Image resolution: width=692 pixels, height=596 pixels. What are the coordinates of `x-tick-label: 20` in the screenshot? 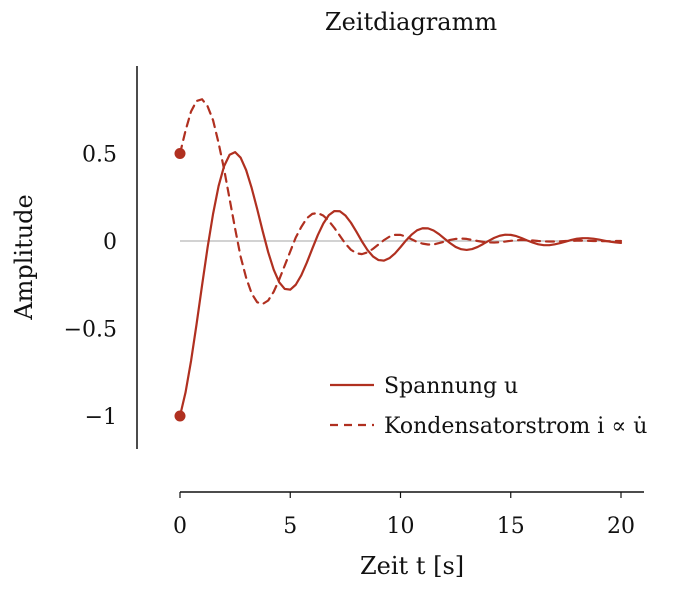 It's located at (621, 526).